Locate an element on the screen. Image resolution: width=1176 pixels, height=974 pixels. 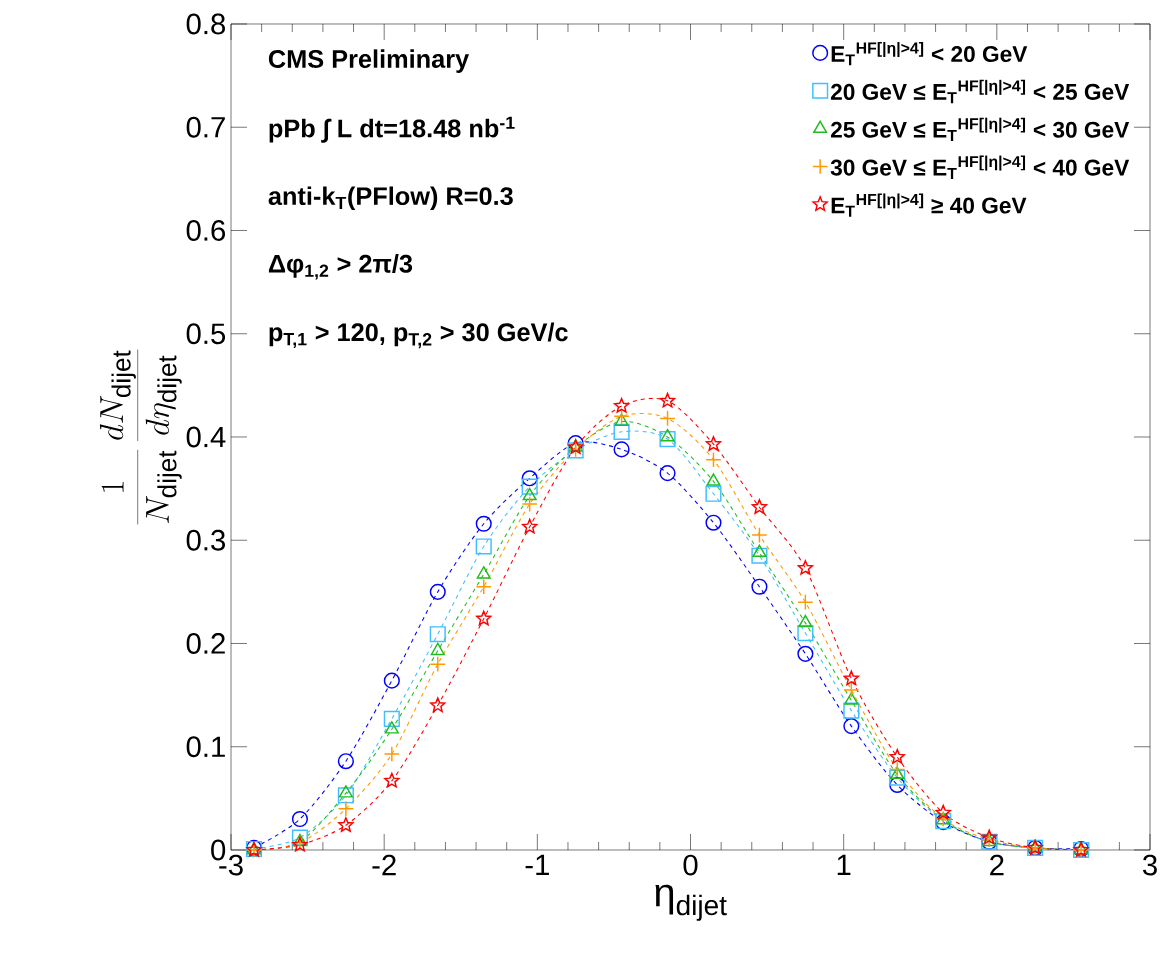
legend-label: 25 GeV ≤ E$_{T}$$^{HF[|η|>4]}$ < 30 GeV is located at coordinates (980, 129).